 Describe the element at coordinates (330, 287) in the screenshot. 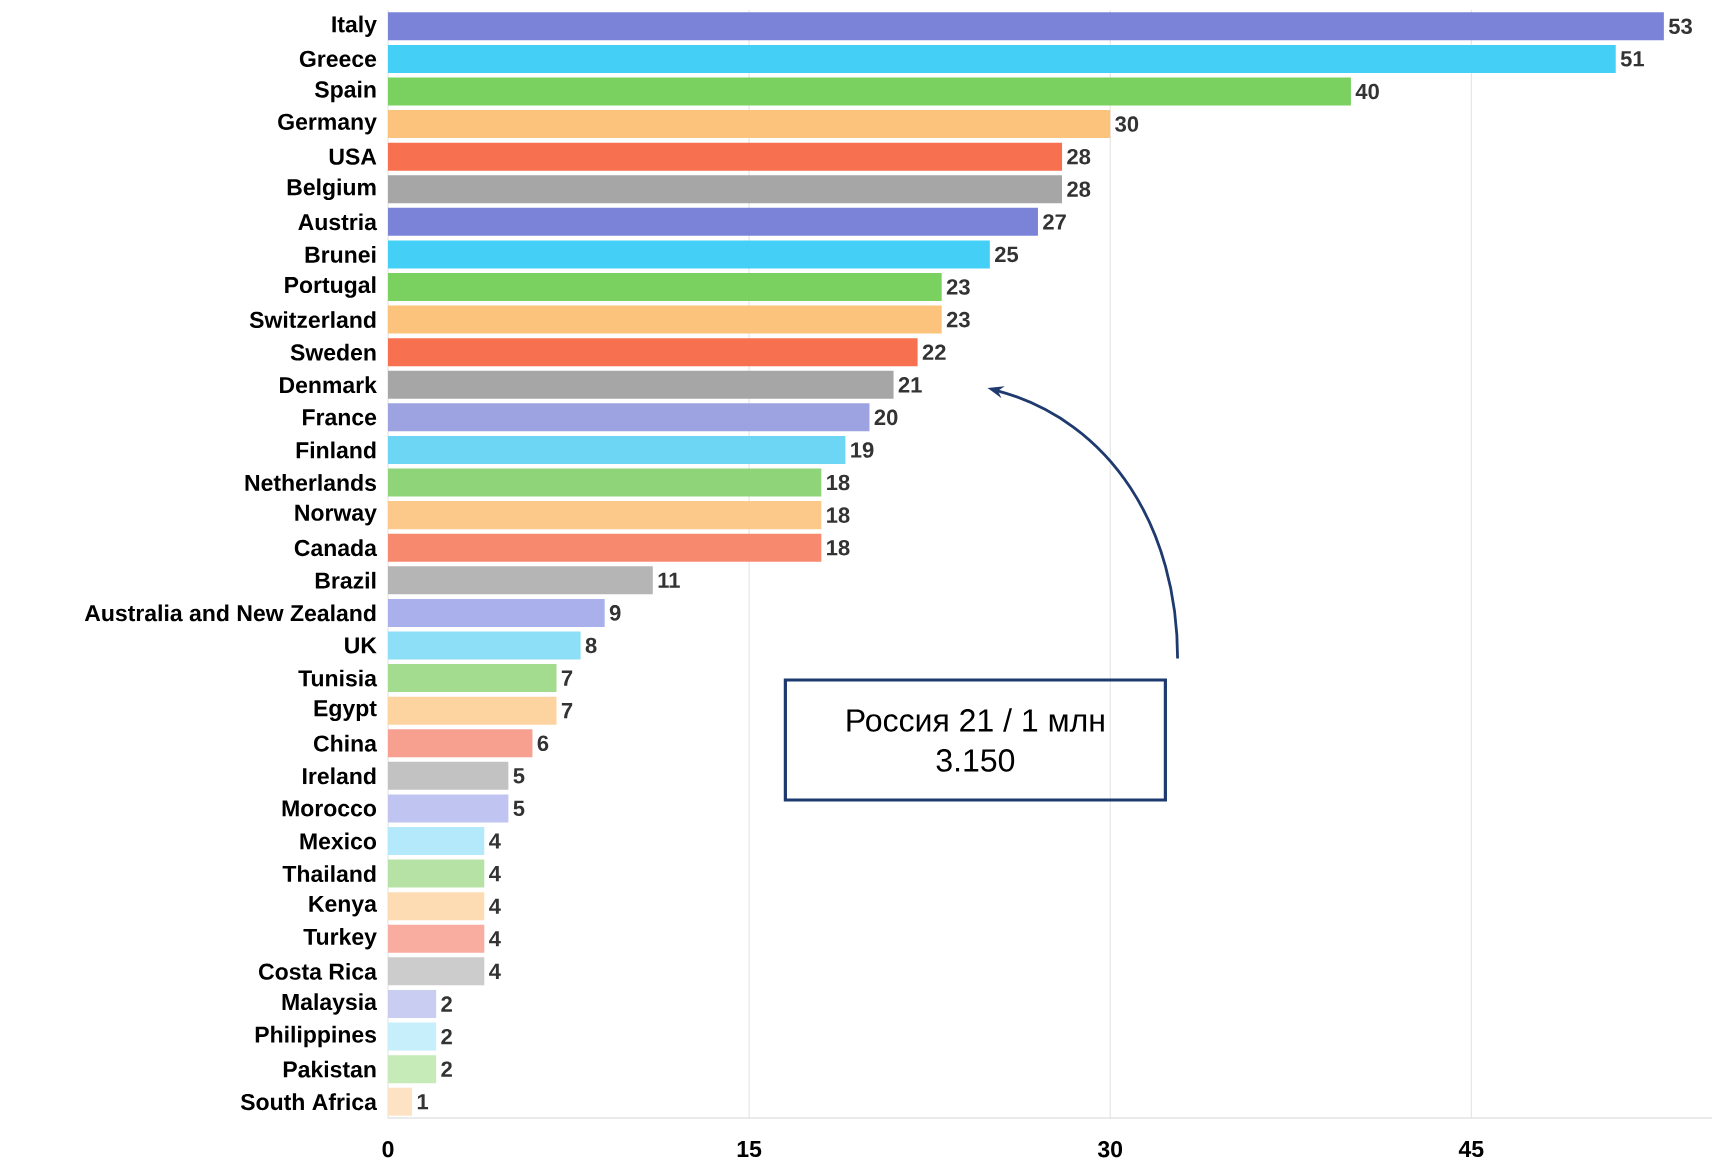

I see `y-tick-label: Portugal` at that location.